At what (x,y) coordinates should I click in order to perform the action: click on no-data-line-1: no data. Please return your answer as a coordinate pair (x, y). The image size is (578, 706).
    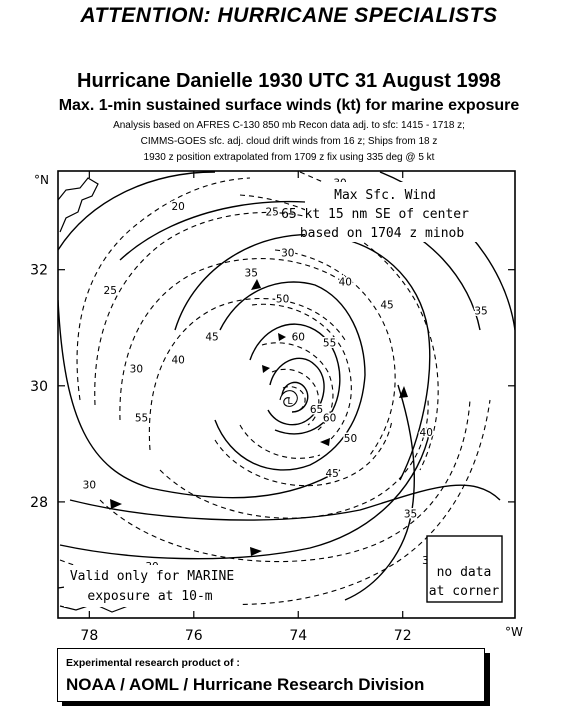
    Looking at the image, I should click on (464, 572).